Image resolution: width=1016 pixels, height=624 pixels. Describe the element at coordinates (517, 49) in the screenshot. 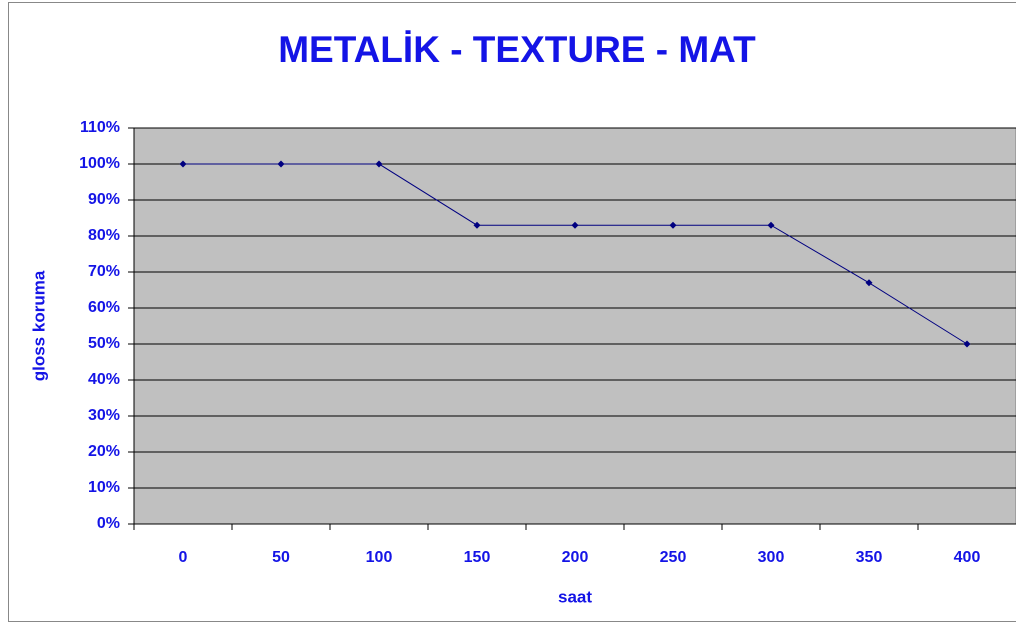

I see `chart-title: METALİK - TEXTURE - MAT` at that location.